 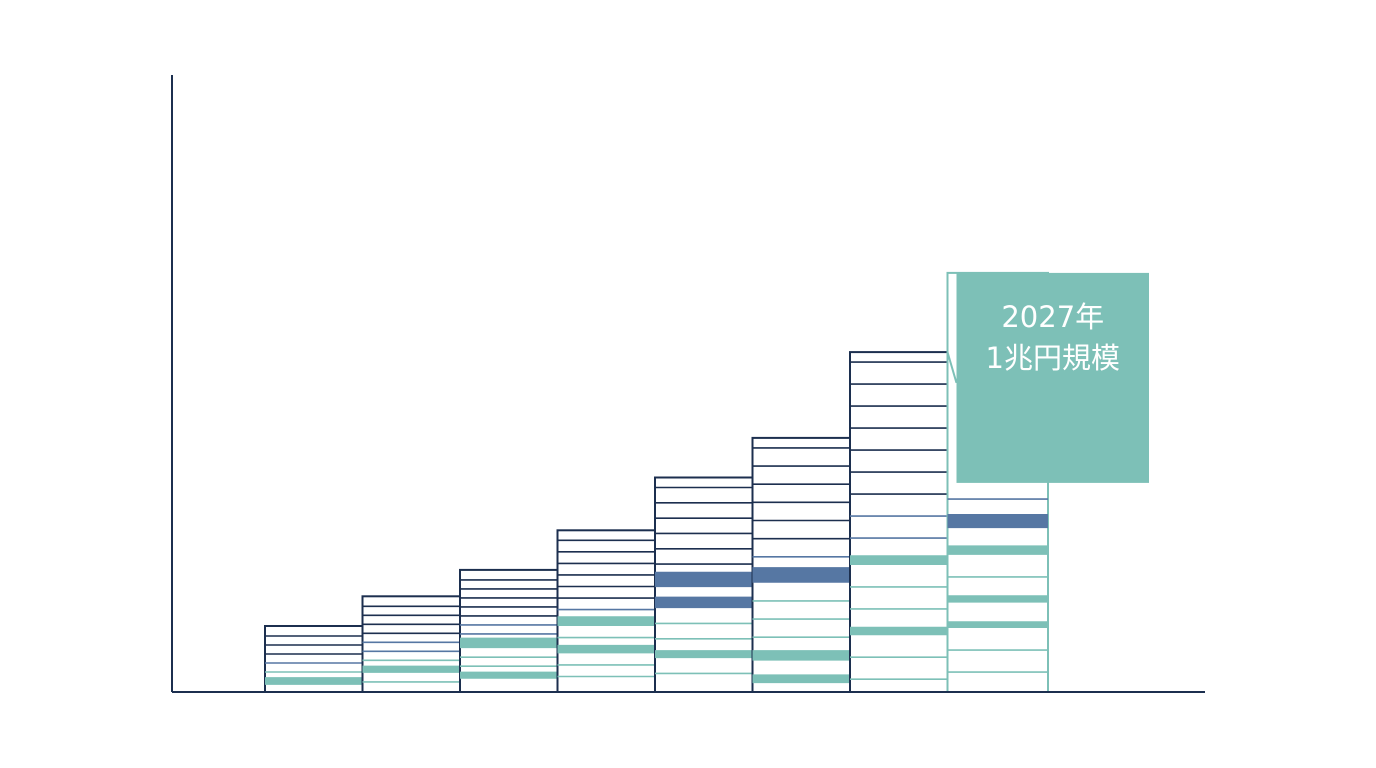 What do you see at coordinates (1052, 377) in the screenshot?
I see `callout-box` at bounding box center [1052, 377].